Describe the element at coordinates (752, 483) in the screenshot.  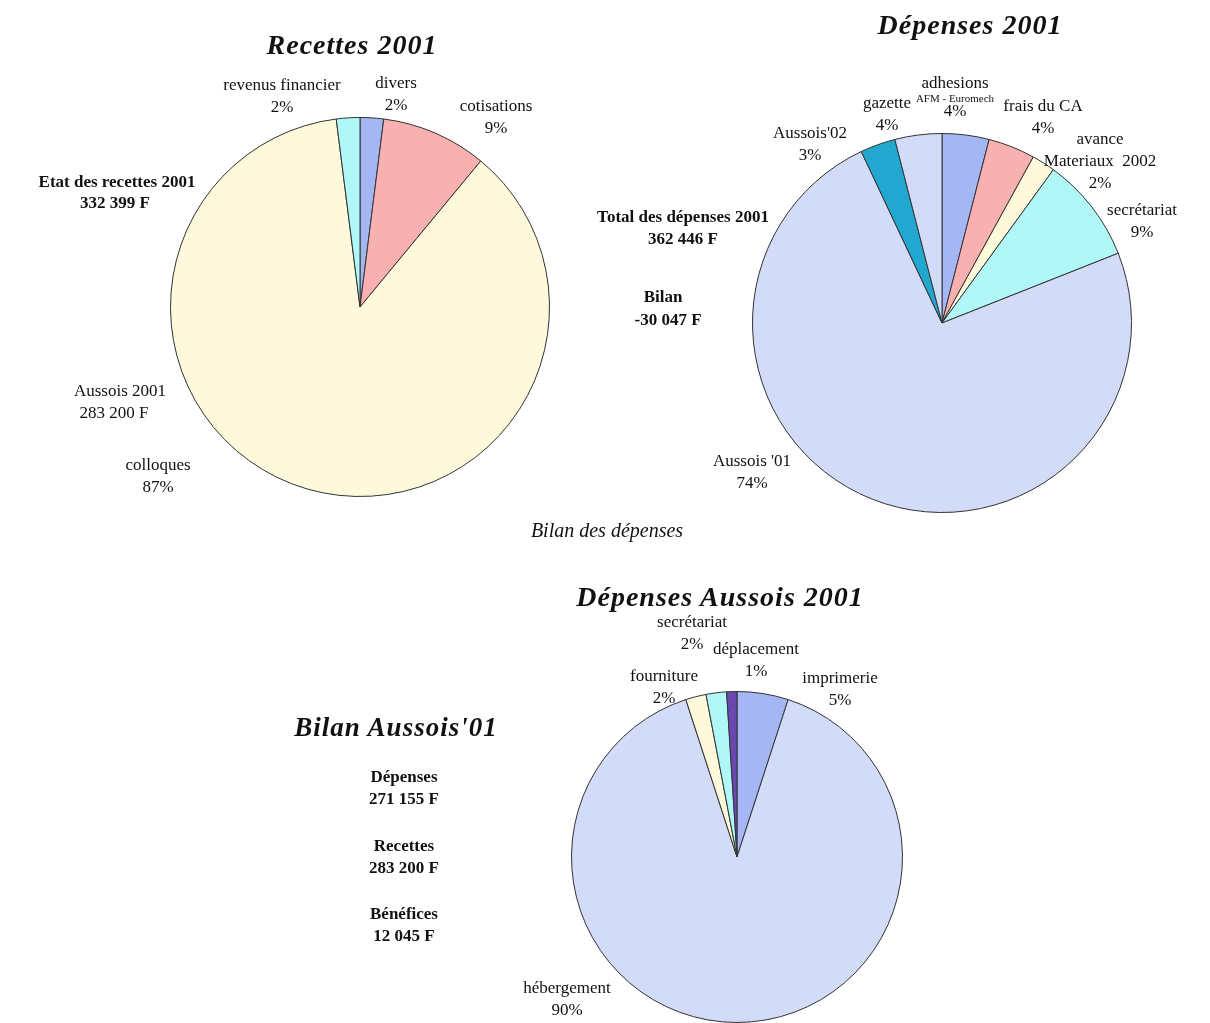
I see `data-label: 74%` at that location.